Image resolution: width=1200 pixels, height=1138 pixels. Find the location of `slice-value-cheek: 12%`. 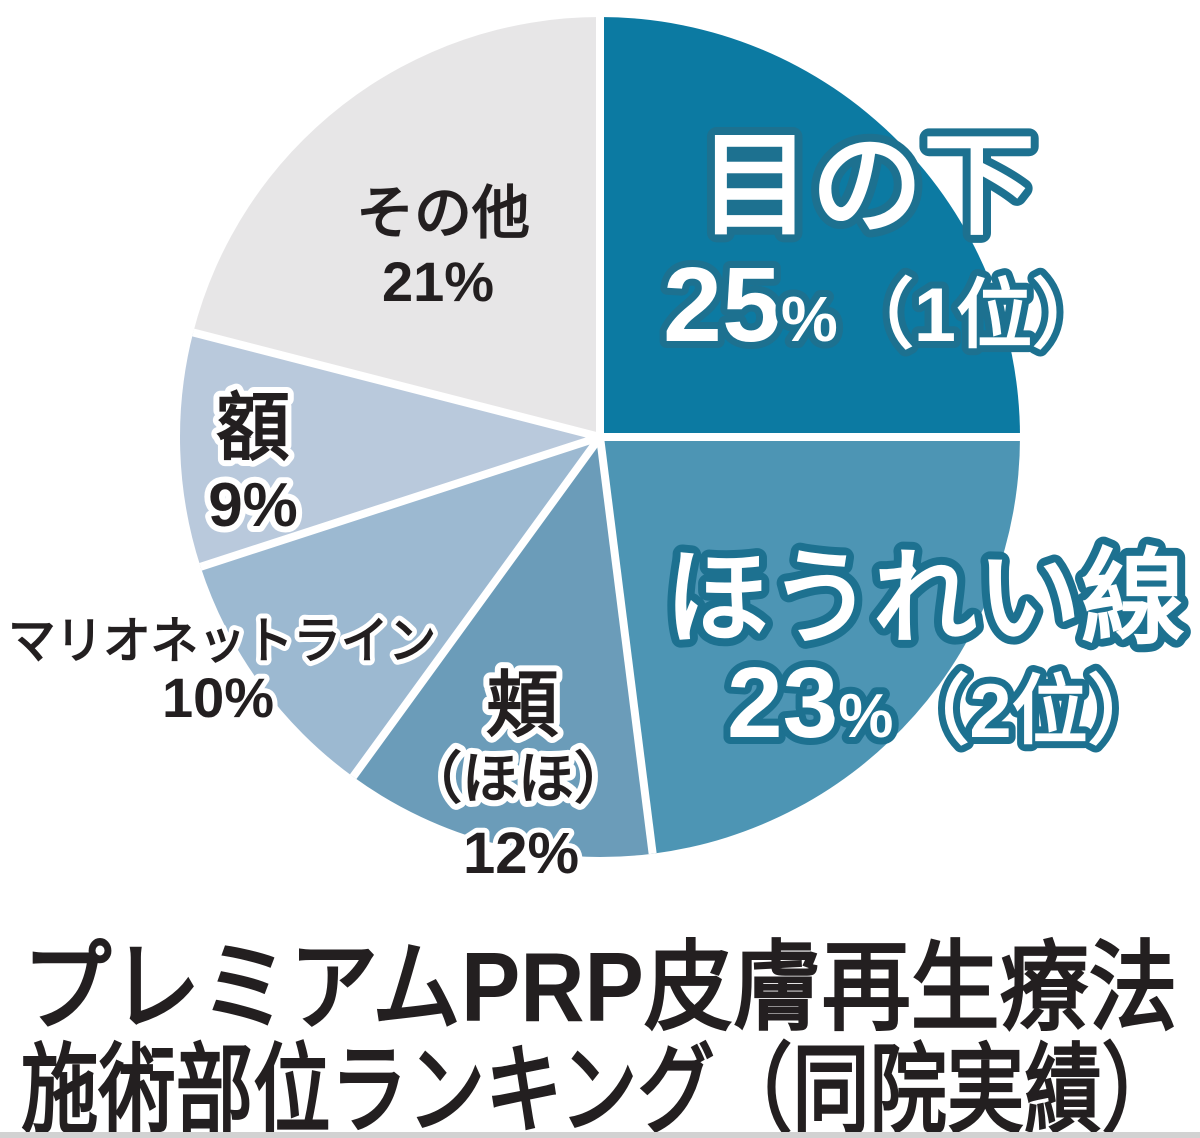

slice-value-cheek: 12% is located at coordinates (521, 853).